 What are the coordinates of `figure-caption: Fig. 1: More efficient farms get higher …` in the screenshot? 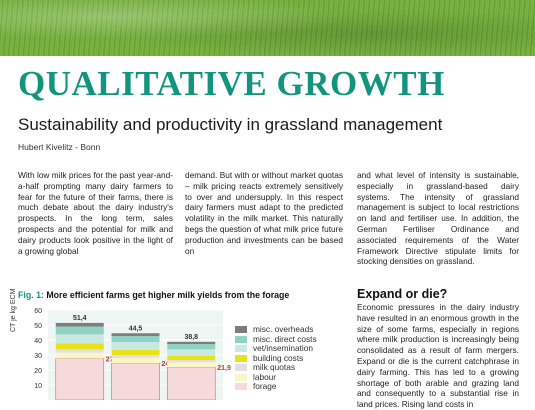 It's located at (153, 295).